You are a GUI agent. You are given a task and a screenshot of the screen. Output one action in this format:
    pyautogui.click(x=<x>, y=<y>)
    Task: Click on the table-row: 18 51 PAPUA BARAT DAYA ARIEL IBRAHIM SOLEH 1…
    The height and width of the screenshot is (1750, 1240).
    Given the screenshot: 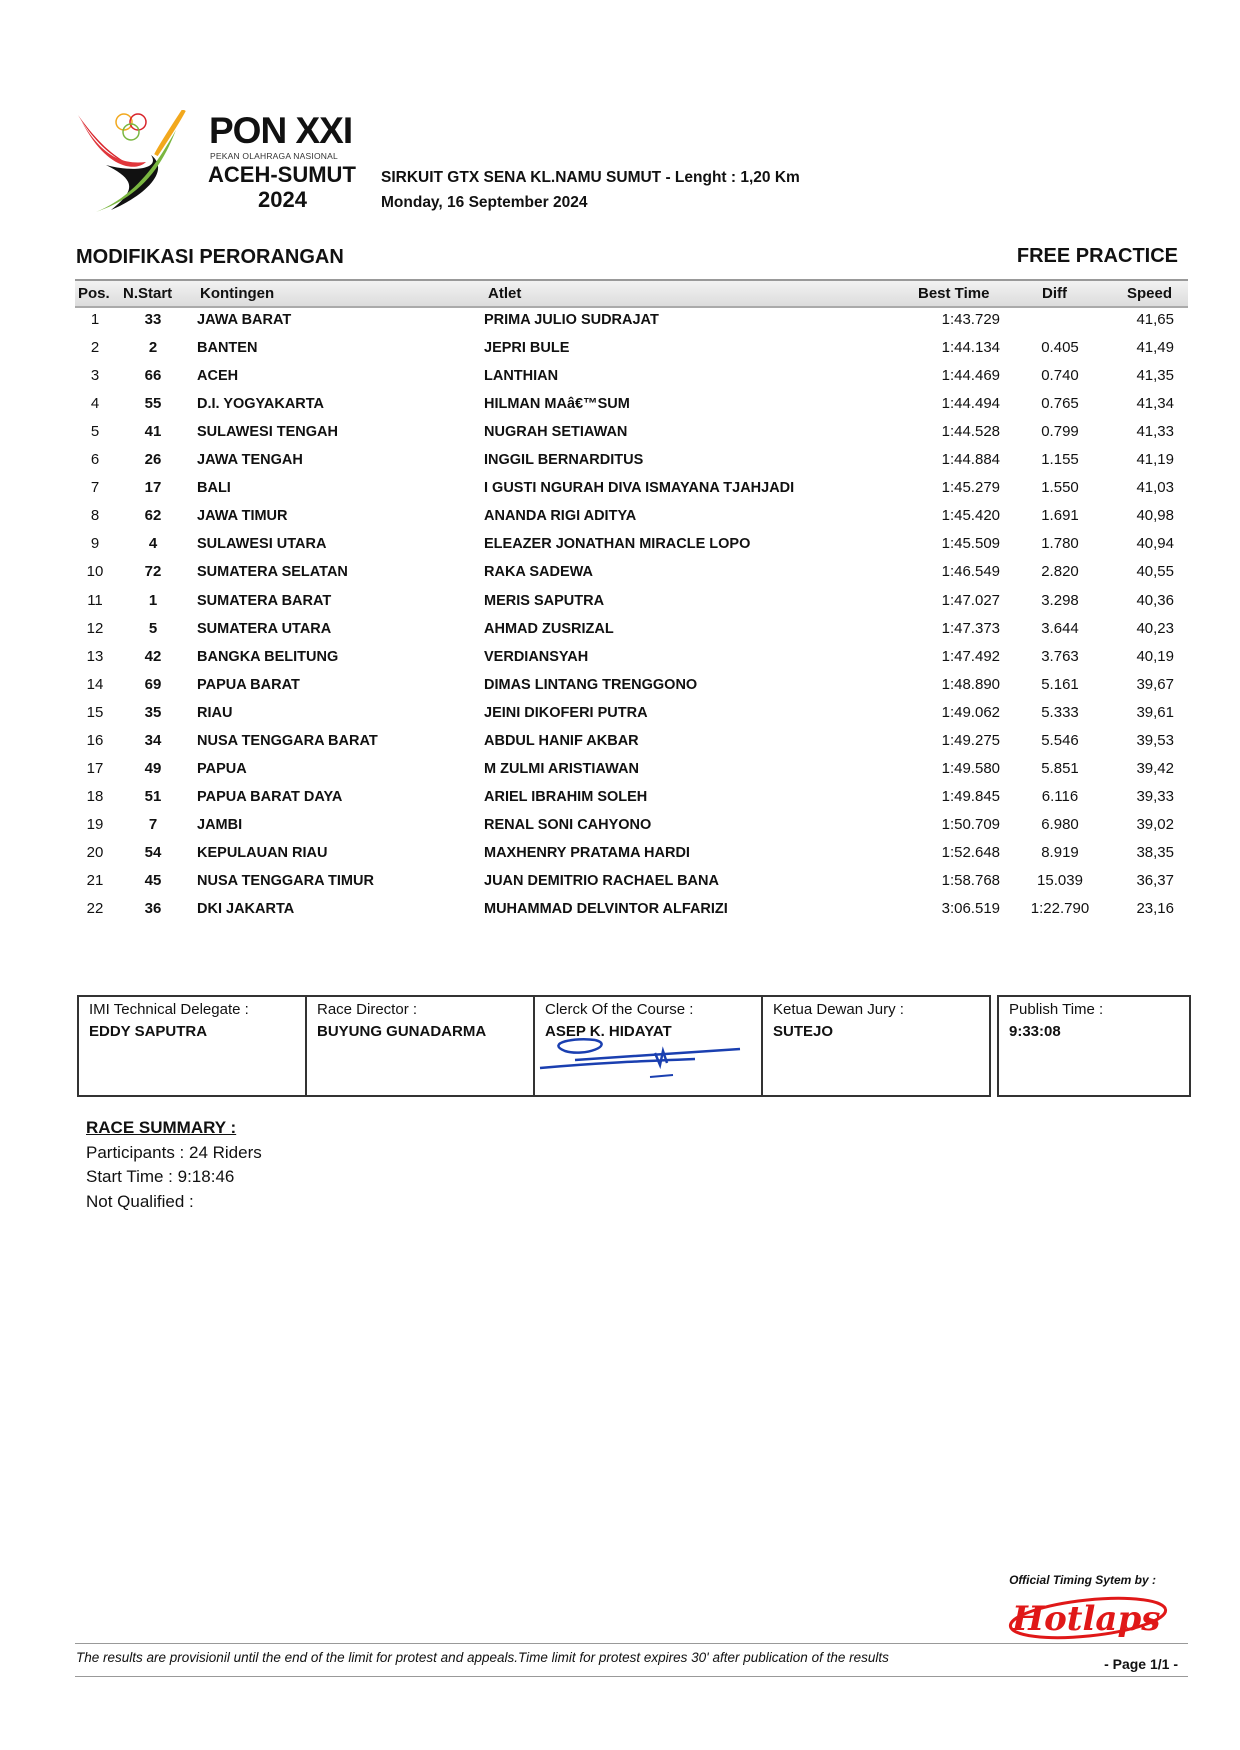 What is the action you would take?
    pyautogui.click(x=631, y=797)
    